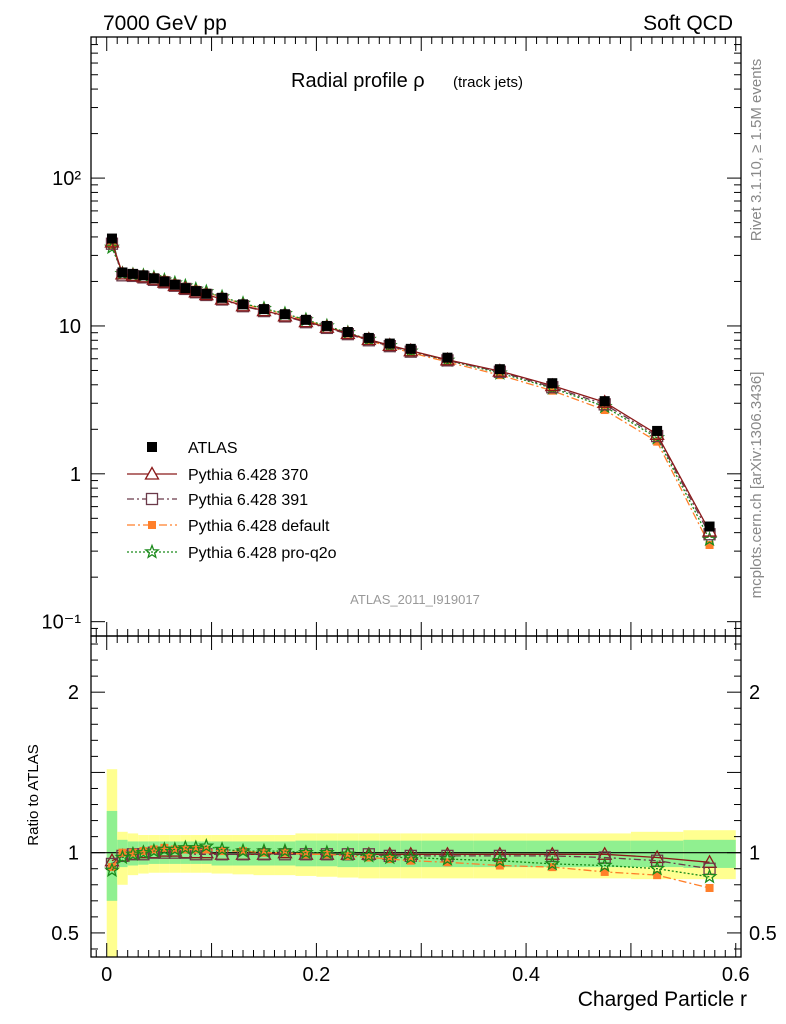 The width and height of the screenshot is (786, 1024). What do you see at coordinates (152, 525) in the screenshot?
I see `legend-marker-default` at bounding box center [152, 525].